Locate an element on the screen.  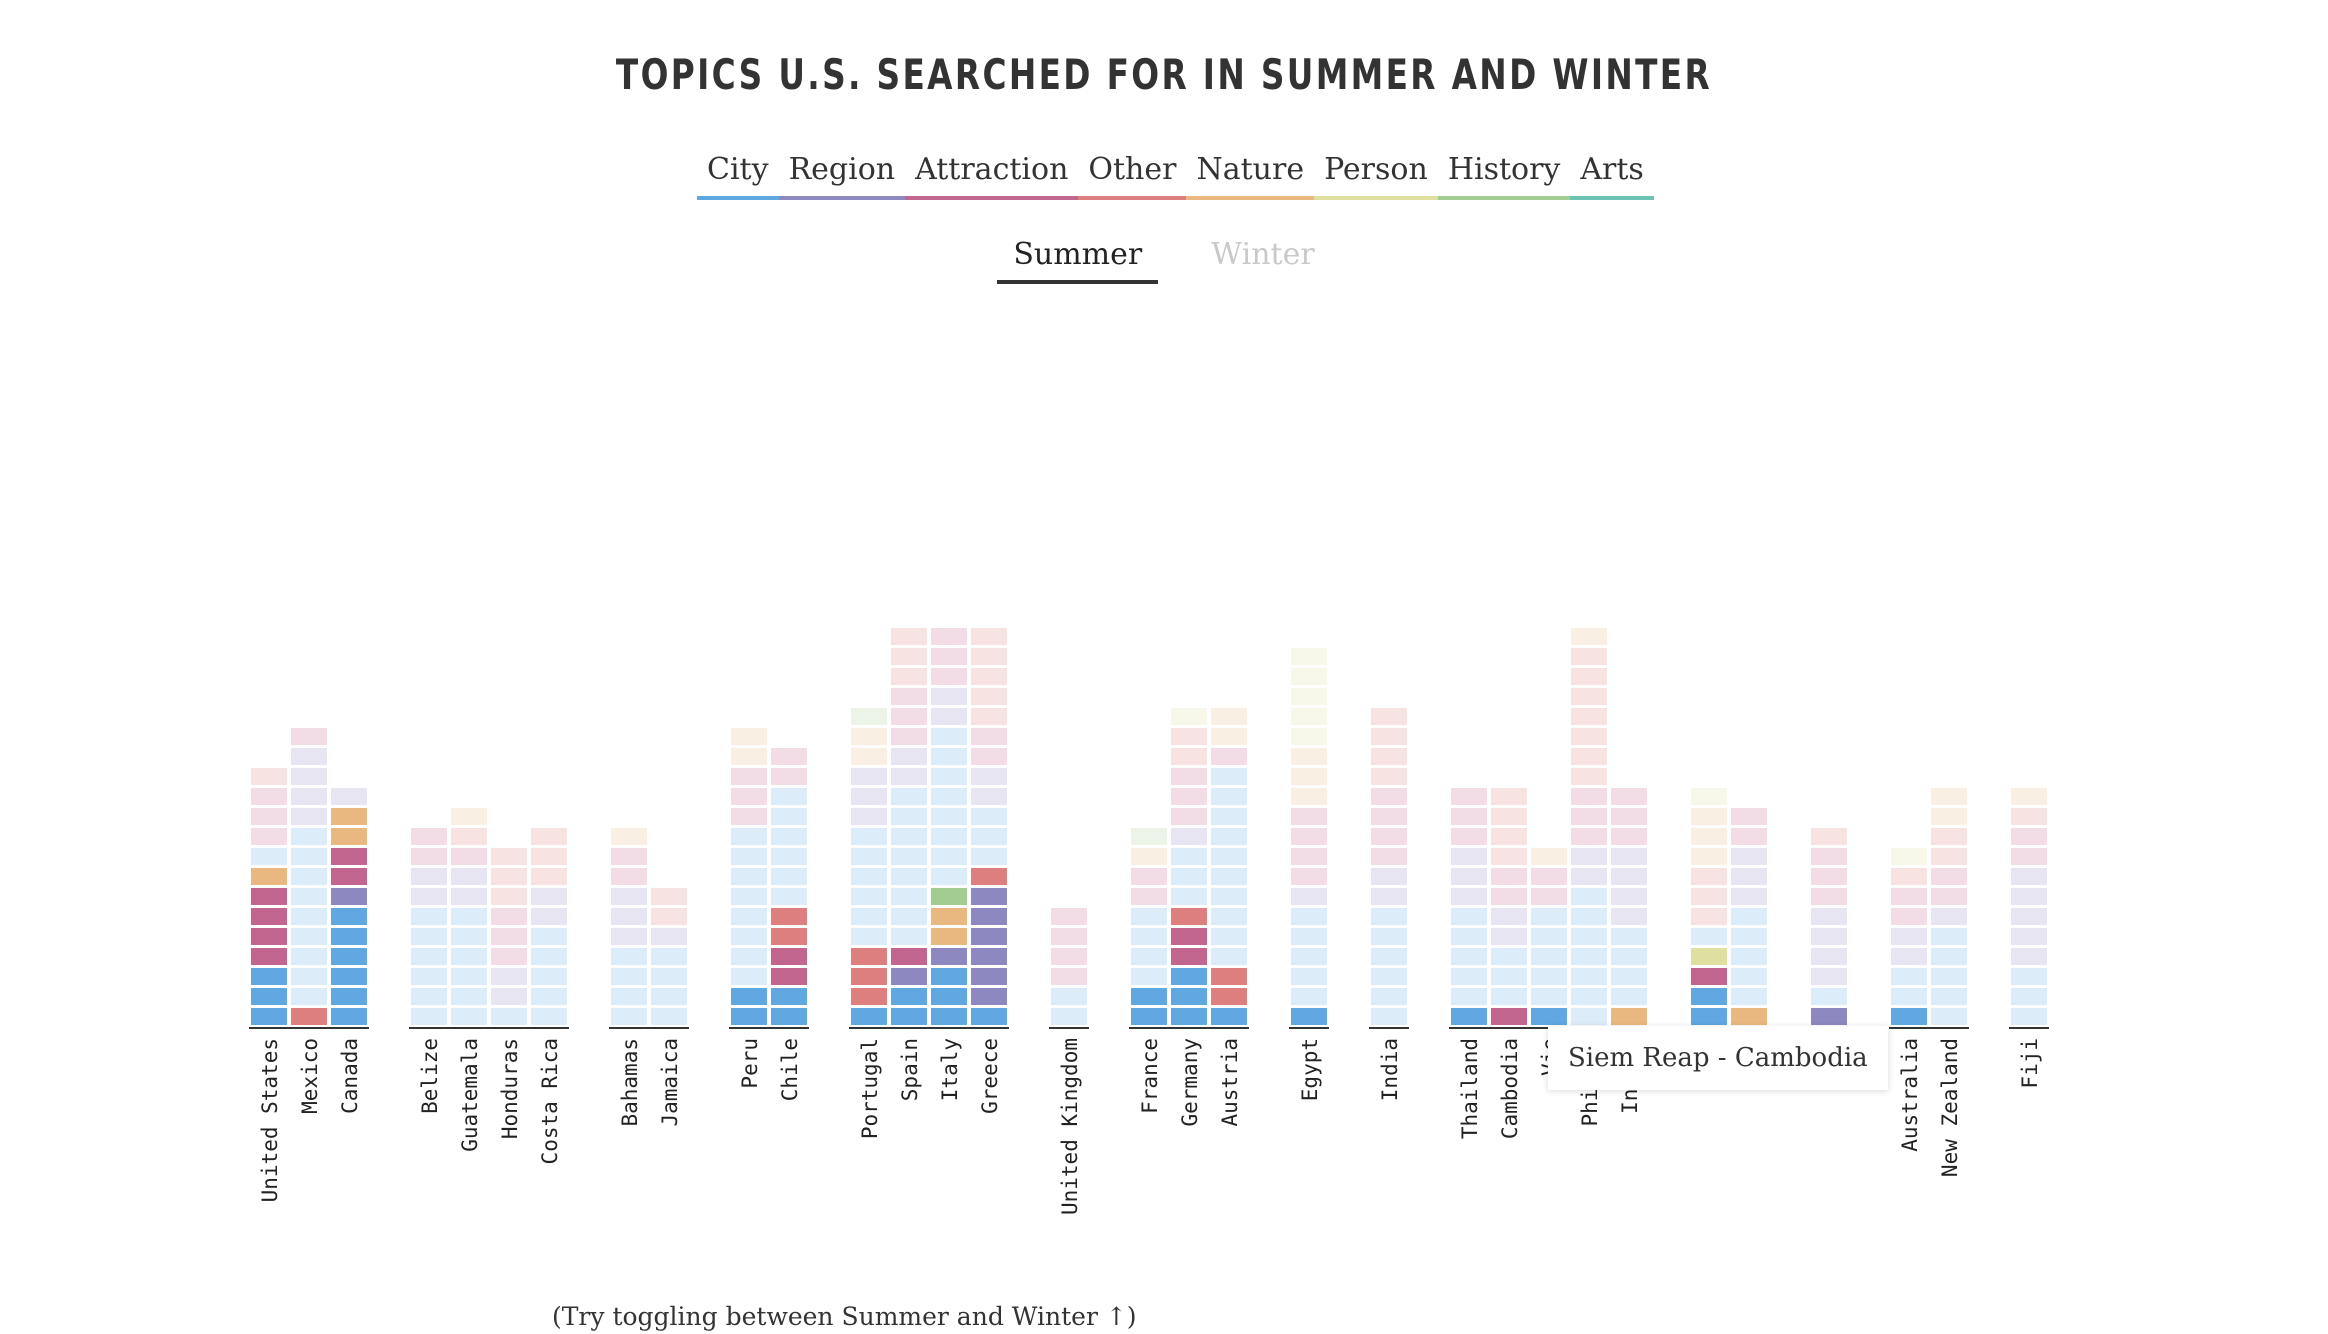
tab-topic-other: Other is located at coordinates (1132, 173).